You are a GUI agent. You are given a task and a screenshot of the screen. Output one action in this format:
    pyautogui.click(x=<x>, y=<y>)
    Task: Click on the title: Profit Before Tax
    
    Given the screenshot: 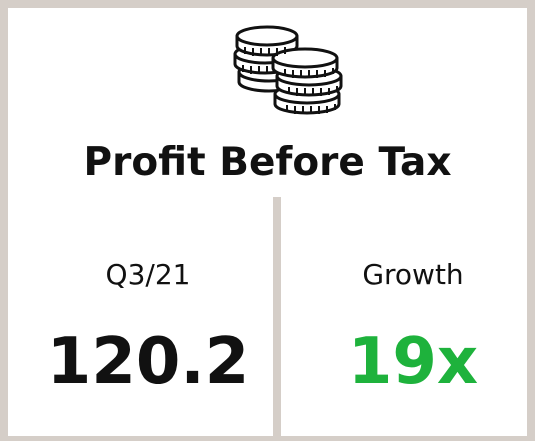 What is the action you would take?
    pyautogui.click(x=267, y=162)
    